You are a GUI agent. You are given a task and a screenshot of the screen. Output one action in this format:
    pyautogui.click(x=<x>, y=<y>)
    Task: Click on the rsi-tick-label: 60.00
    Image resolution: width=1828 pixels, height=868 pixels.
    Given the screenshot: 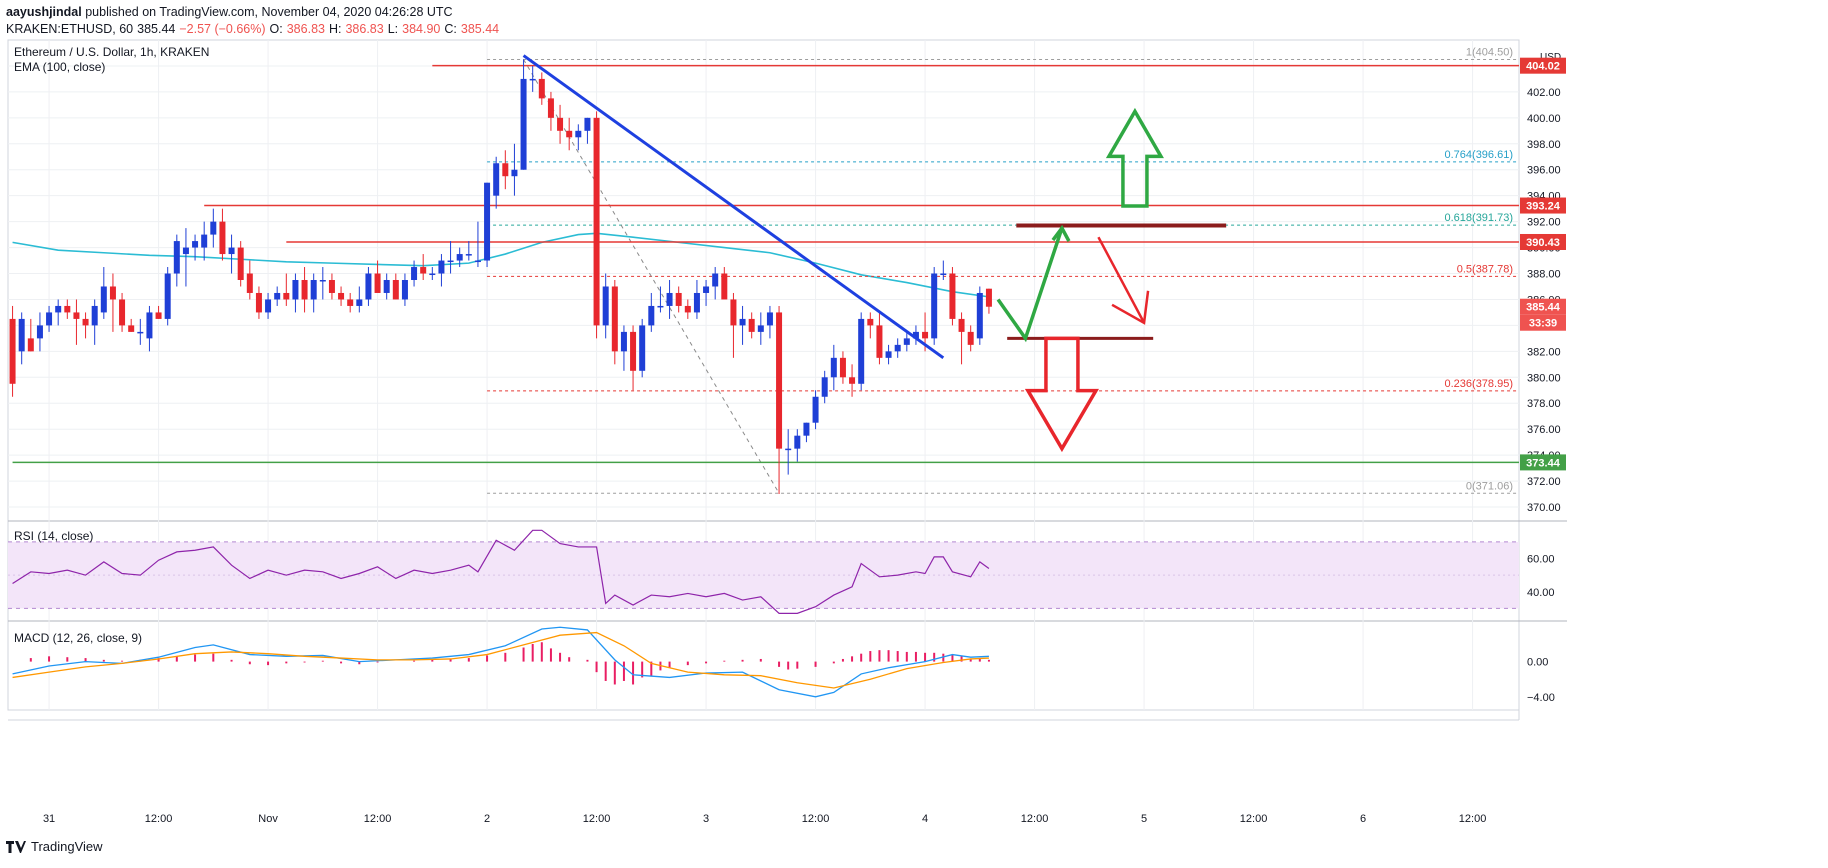 What is the action you would take?
    pyautogui.click(x=1541, y=560)
    